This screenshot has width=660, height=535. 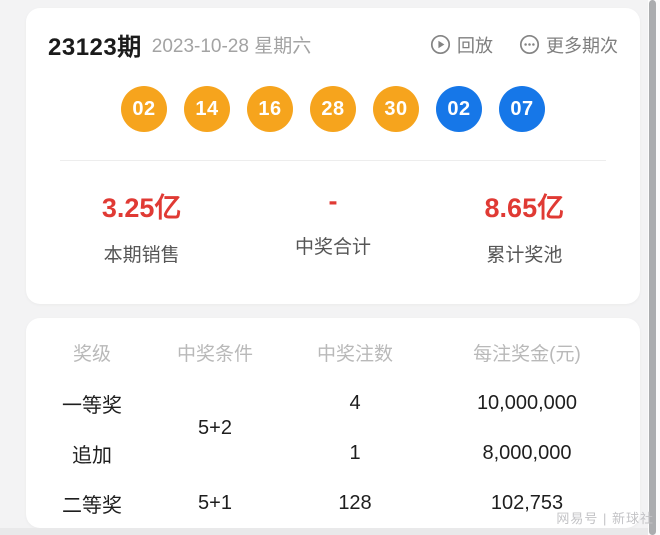 What do you see at coordinates (141, 226) in the screenshot?
I see `stat-sales: 3.25亿 本期销售` at bounding box center [141, 226].